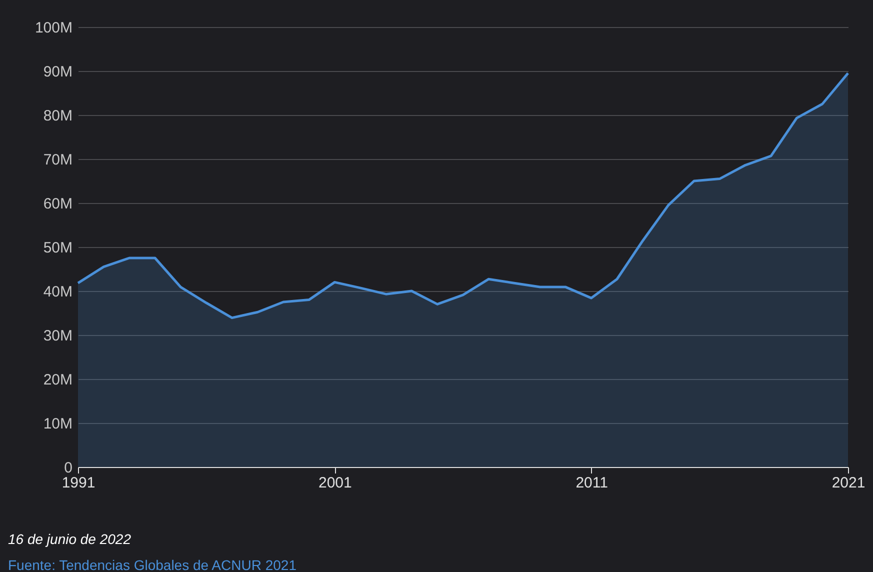 The height and width of the screenshot is (572, 873). I want to click on y-tick-label: 0, so click(68, 468).